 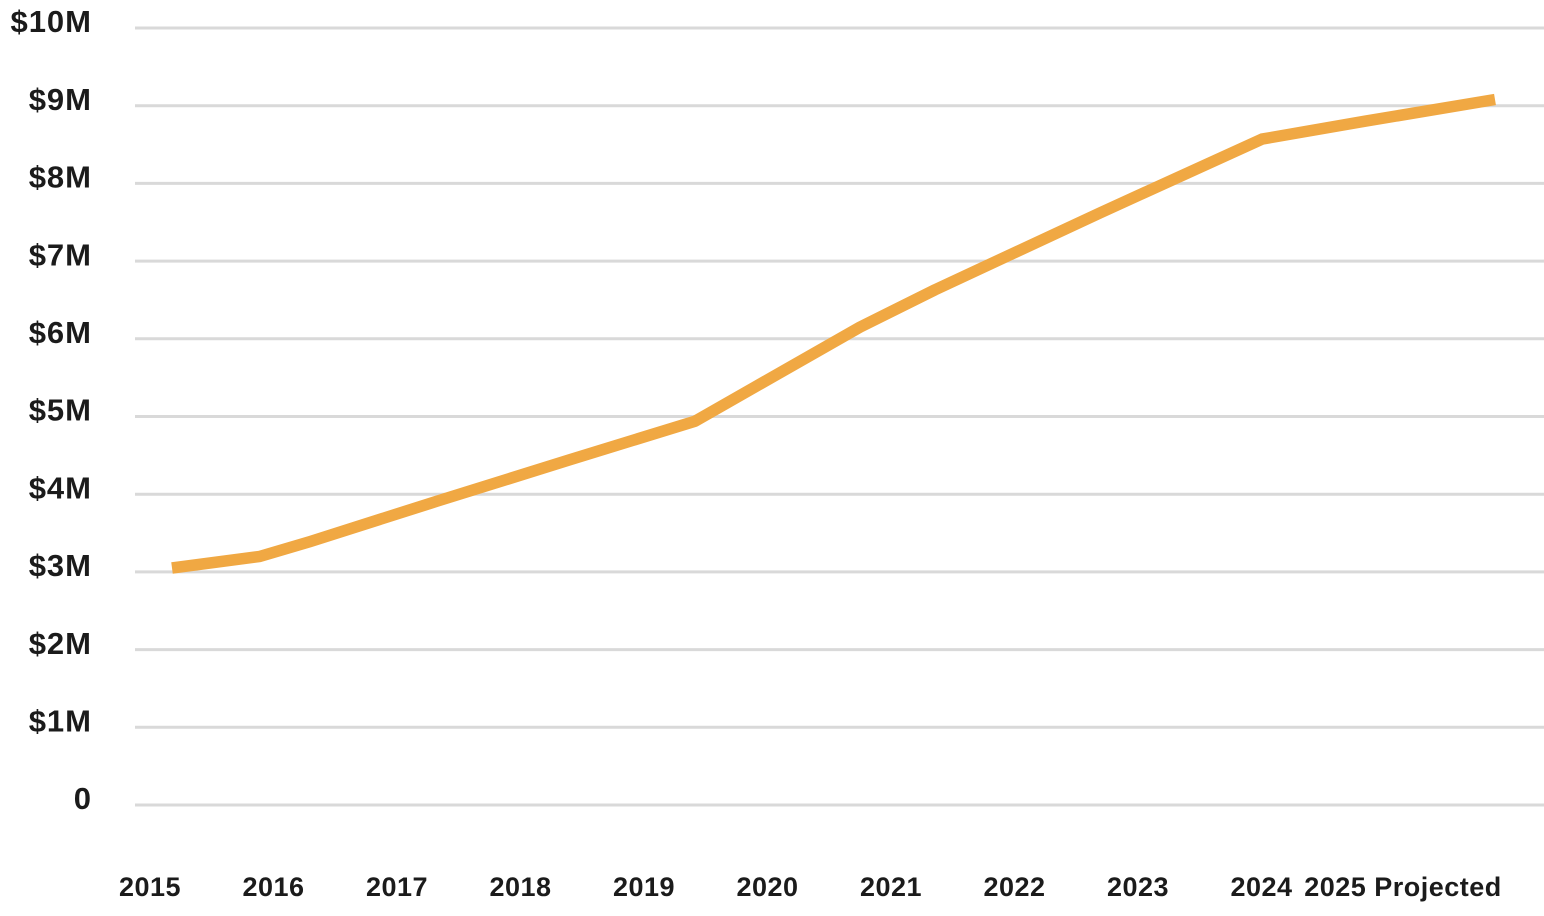 What do you see at coordinates (1014, 887) in the screenshot?
I see `x-axis-tick-label: 2022` at bounding box center [1014, 887].